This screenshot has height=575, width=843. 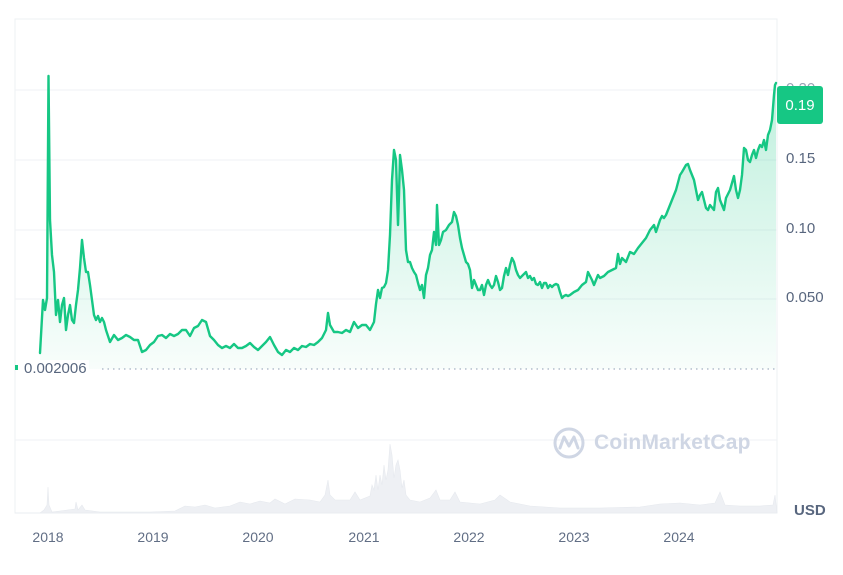 I want to click on watermark-text: CoinMarketCap, so click(x=672, y=442).